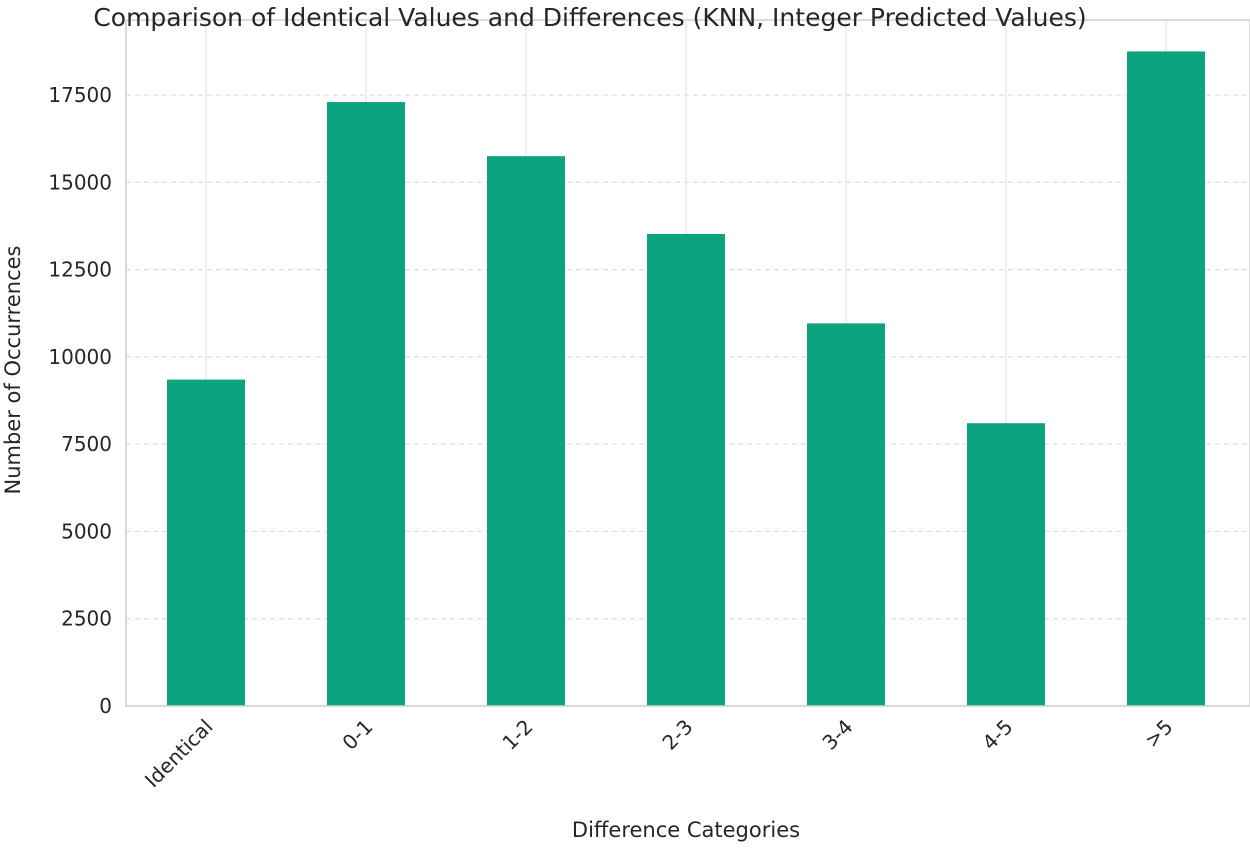 Image resolution: width=1250 pixels, height=848 pixels. I want to click on y-tick-label: 7500, so click(86, 444).